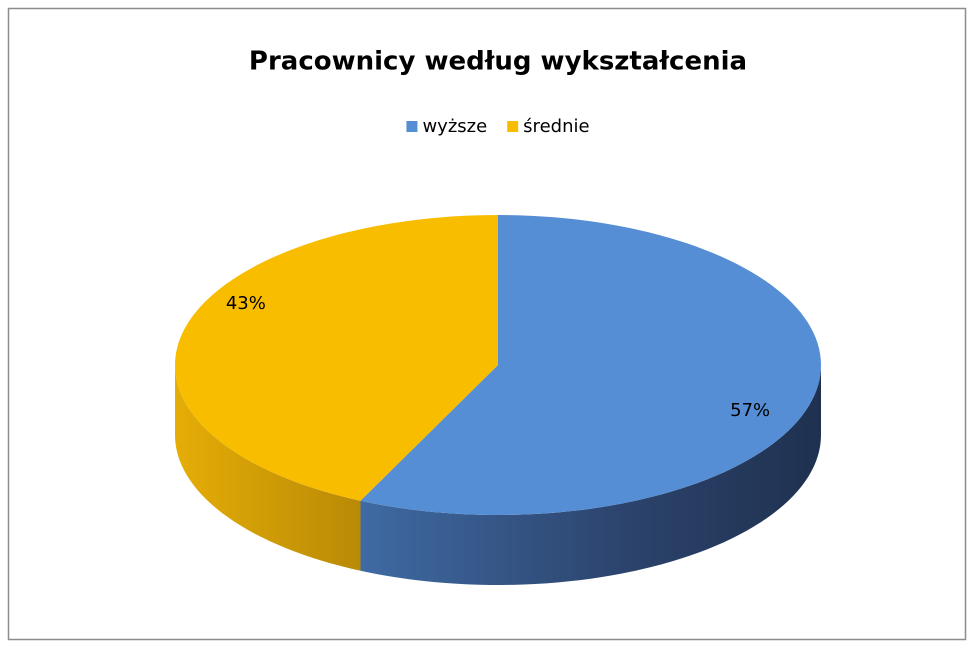 The height and width of the screenshot is (652, 974). What do you see at coordinates (337, 358) in the screenshot?
I see `slice` at bounding box center [337, 358].